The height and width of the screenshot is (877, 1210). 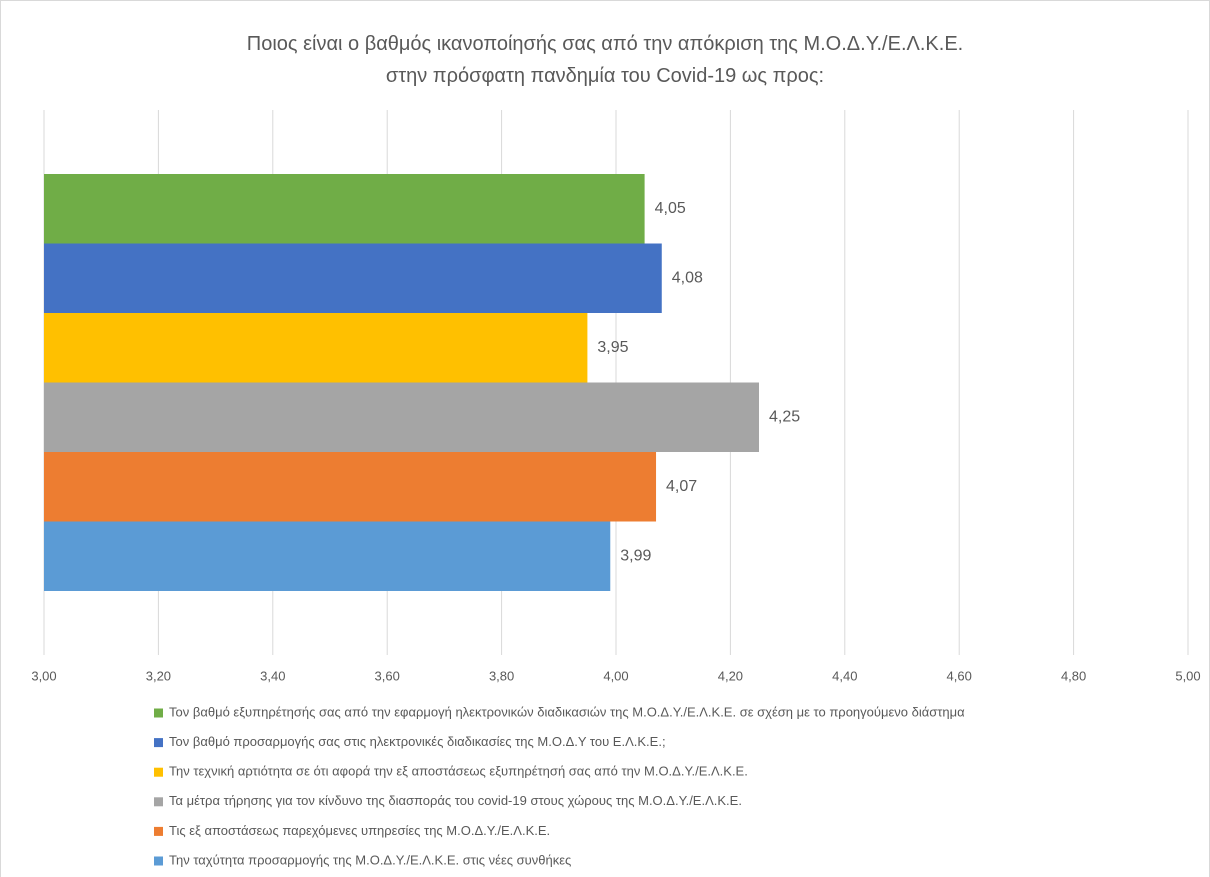 I want to click on data-label: 4,05, so click(x=670, y=208).